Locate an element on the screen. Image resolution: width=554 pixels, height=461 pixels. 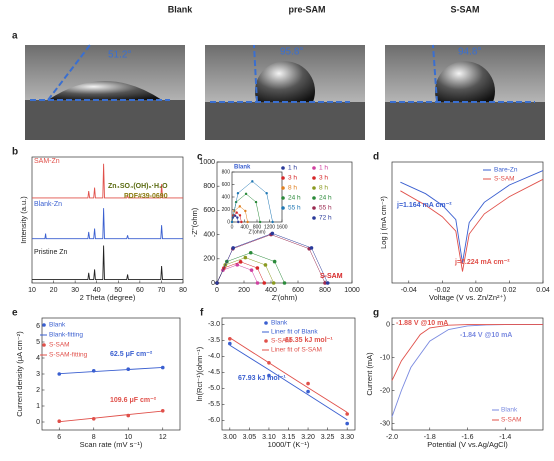
x-tick-label: 10 is located at coordinates (32, 290).